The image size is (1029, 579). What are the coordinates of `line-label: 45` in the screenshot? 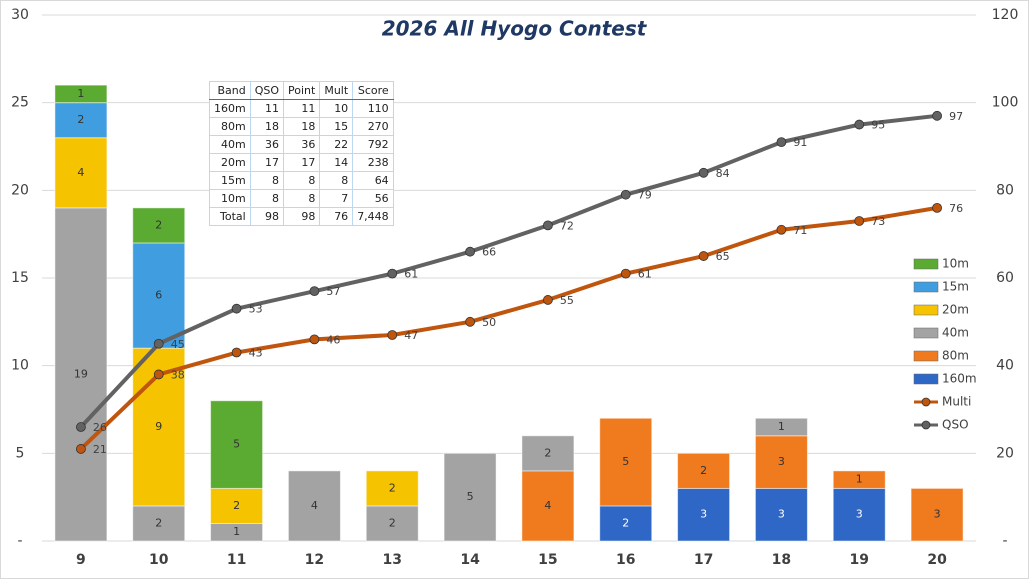 It's located at (178, 344).